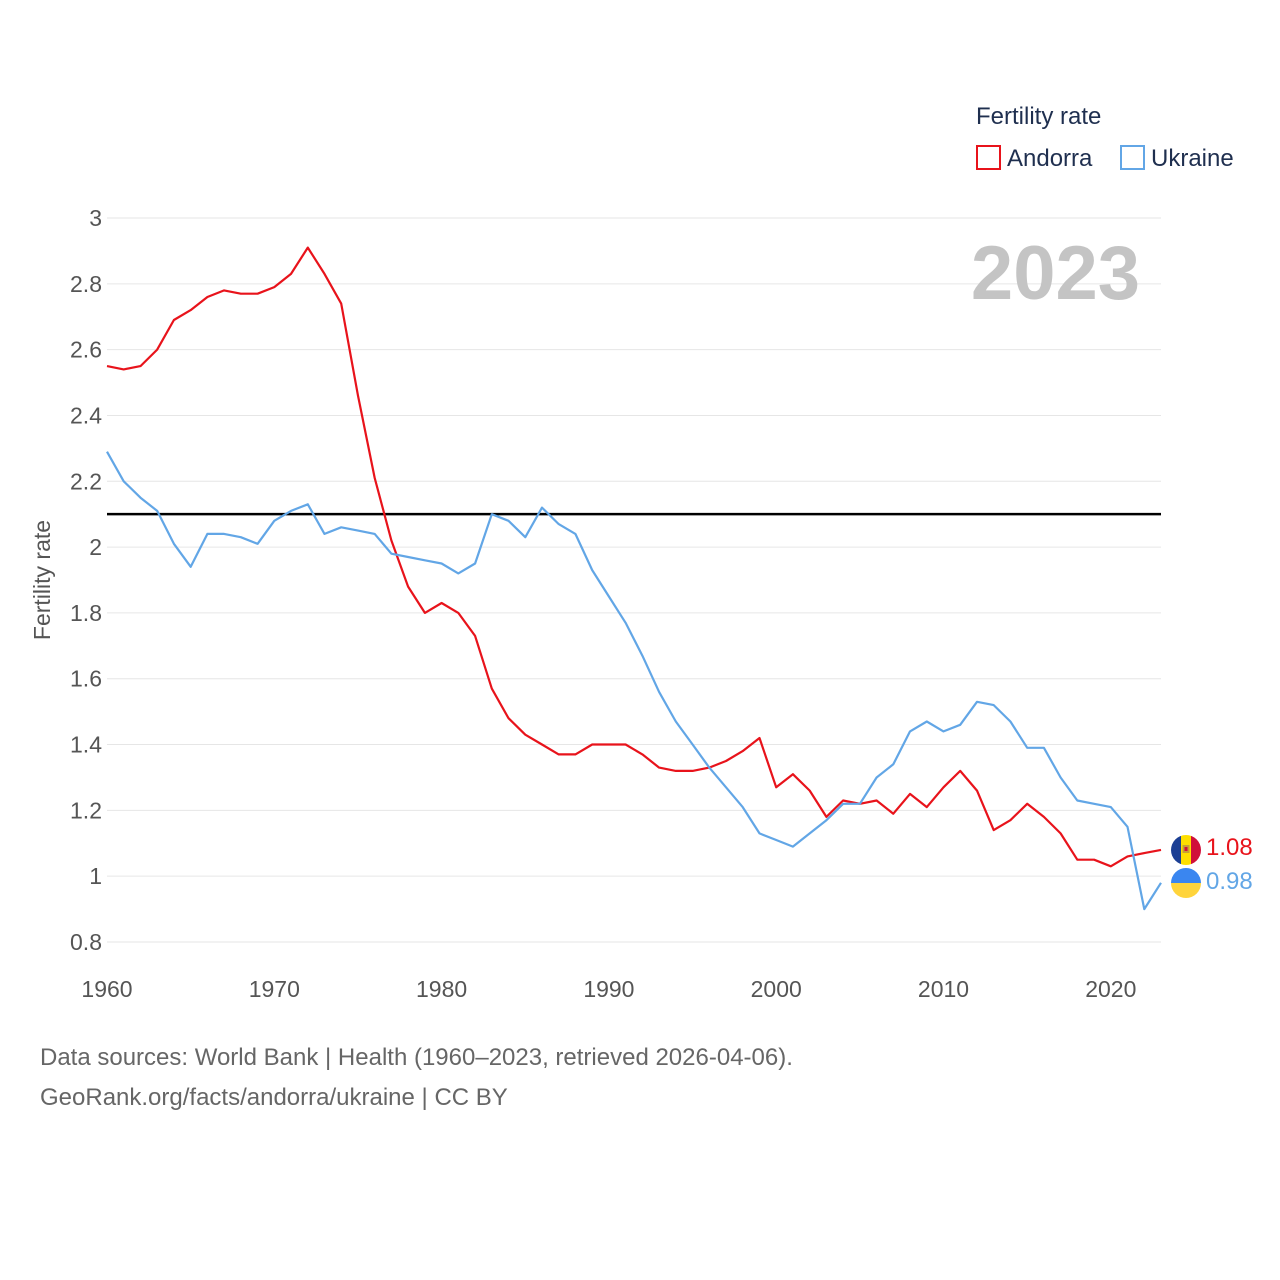 This screenshot has height=1280, width=1280. I want to click on legend-swatch-ukraine, so click(1132, 157).